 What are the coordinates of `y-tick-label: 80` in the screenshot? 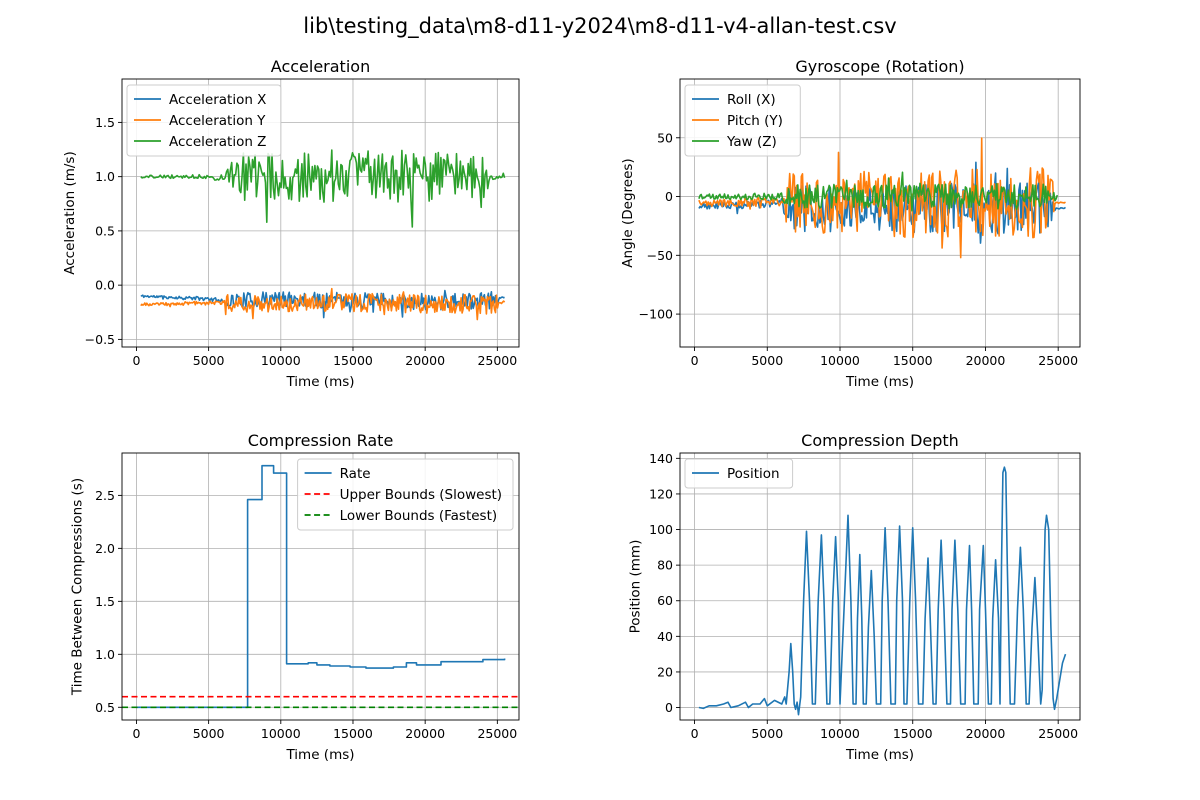 It's located at (665, 565).